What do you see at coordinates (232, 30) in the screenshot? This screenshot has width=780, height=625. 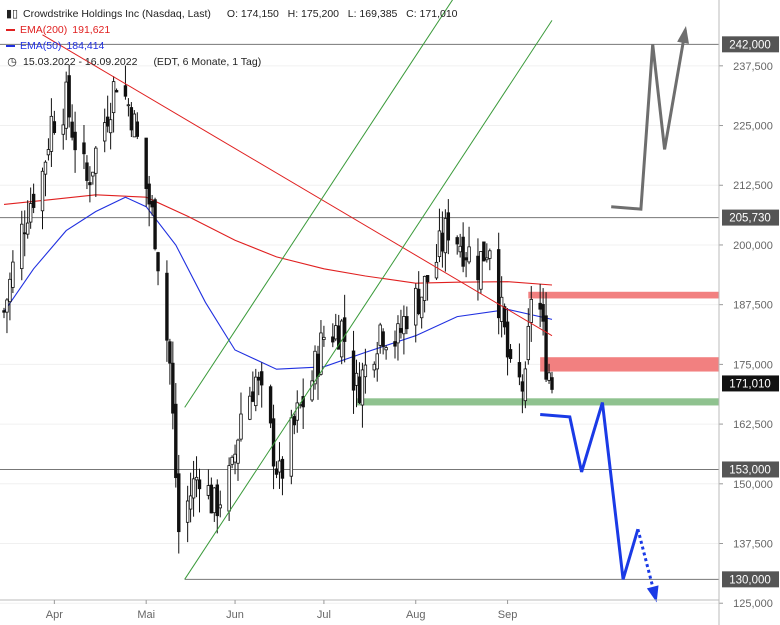 I see `legend-ema200: EMA(200) 191,621` at bounding box center [232, 30].